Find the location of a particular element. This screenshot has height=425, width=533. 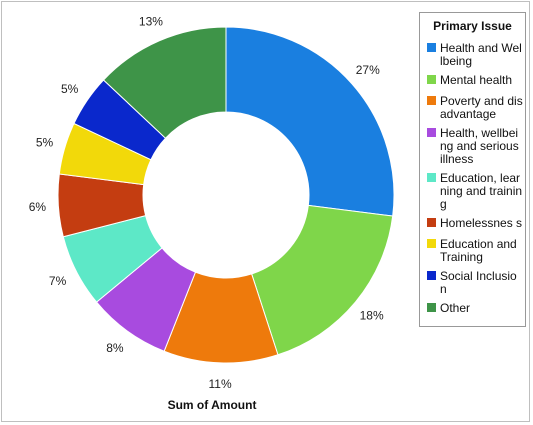

legend-item-homelessness: Homelessnes s is located at coordinates (472, 223).